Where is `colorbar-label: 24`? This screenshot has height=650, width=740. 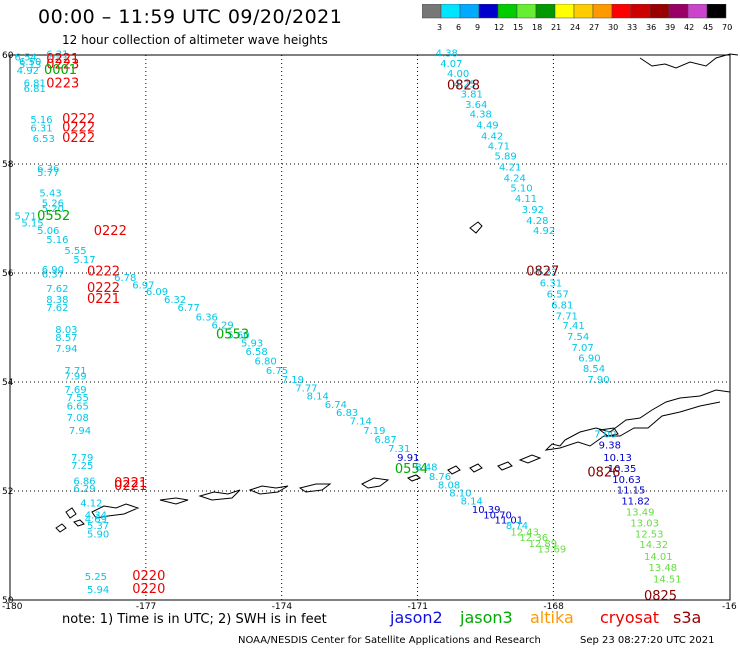 colorbar-label: 24 is located at coordinates (575, 27).